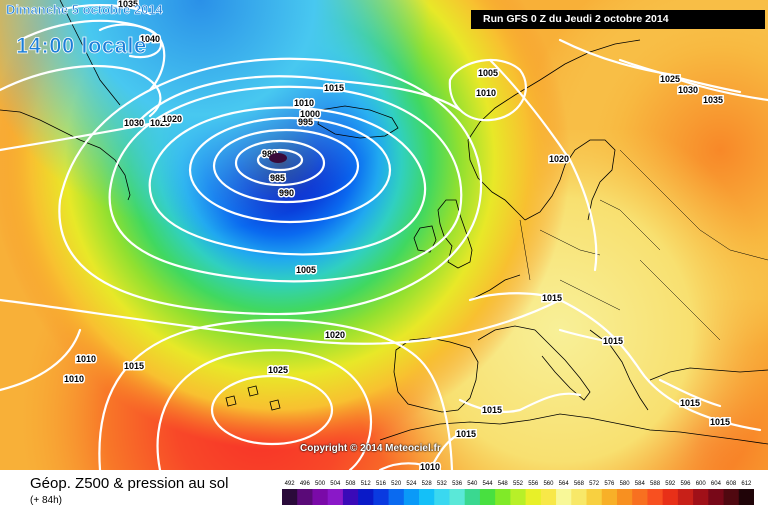 The width and height of the screenshot is (768, 512). What do you see at coordinates (716, 484) in the screenshot?
I see `scale-tick-label: 604` at bounding box center [716, 484].